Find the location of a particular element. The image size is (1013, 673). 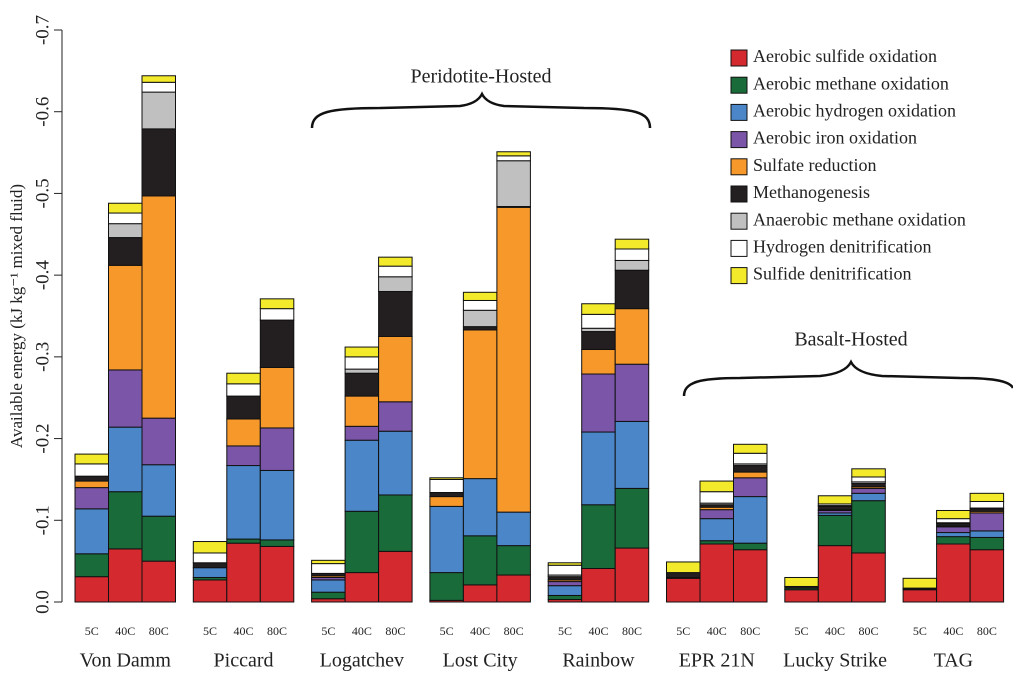

y-tick-label: -0.3 is located at coordinates (42, 357).